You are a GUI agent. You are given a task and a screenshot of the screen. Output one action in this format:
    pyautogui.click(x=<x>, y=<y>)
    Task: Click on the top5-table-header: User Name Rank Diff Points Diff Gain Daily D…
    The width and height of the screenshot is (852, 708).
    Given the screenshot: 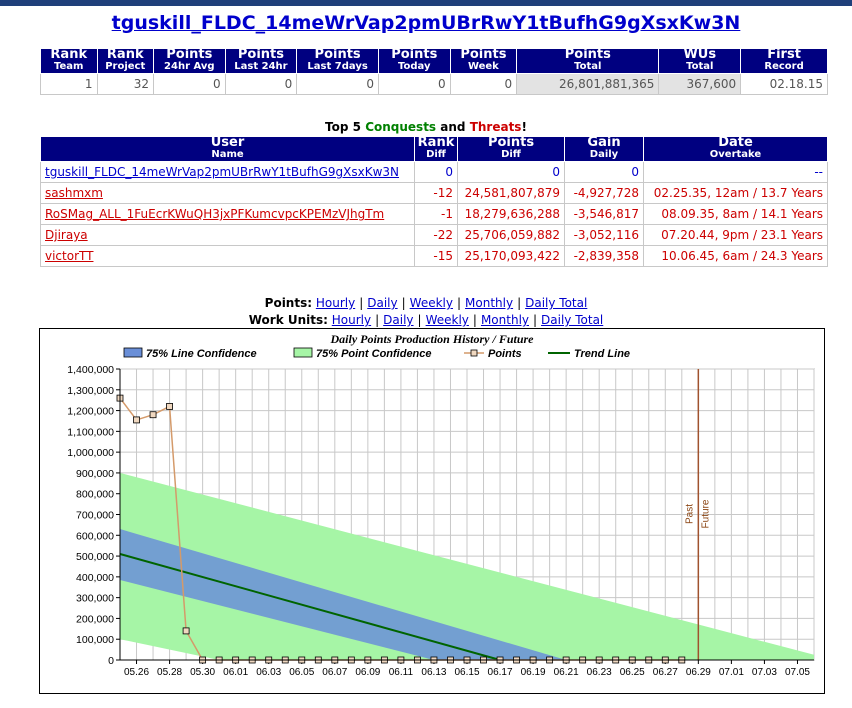 What is the action you would take?
    pyautogui.click(x=434, y=149)
    